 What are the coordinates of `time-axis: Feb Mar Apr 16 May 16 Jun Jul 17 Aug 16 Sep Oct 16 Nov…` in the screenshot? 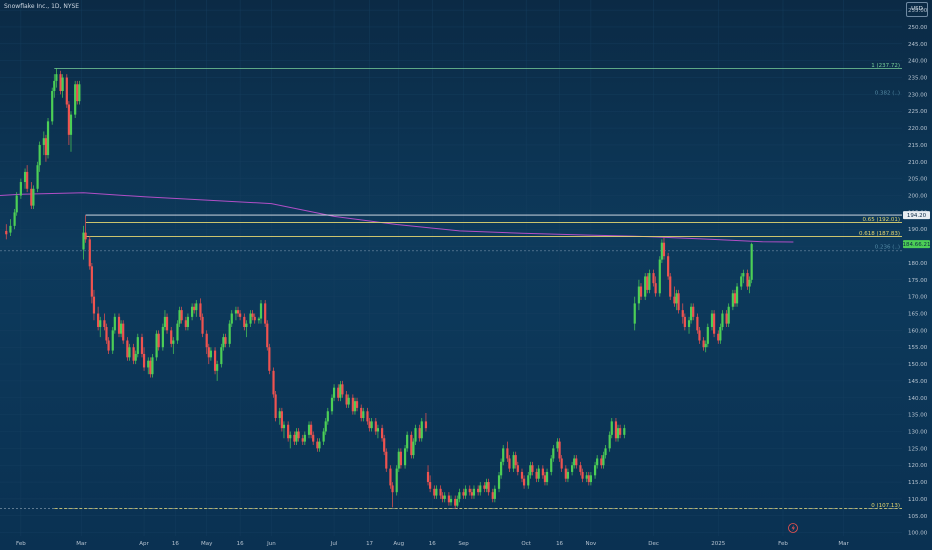 It's located at (432, 544).